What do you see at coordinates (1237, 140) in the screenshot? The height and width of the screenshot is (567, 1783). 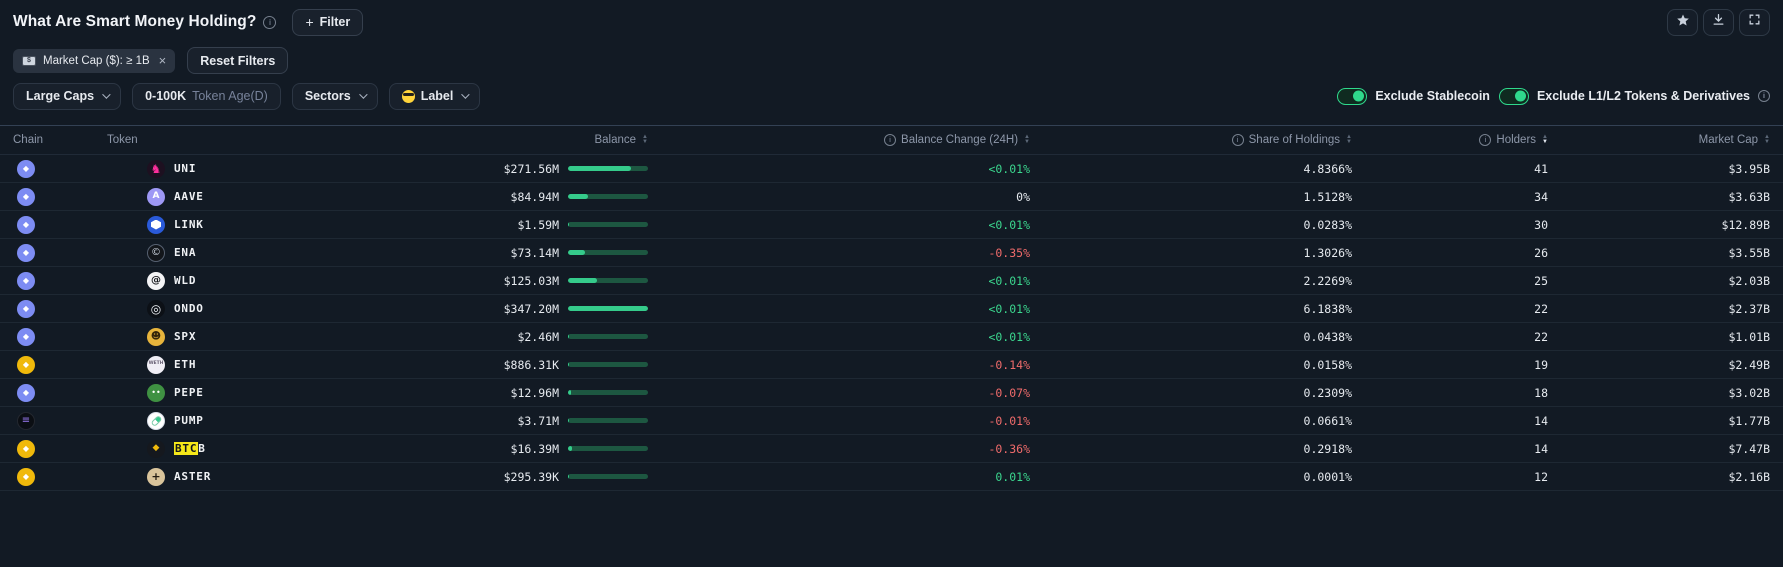 I see `share-info-icon: i` at bounding box center [1237, 140].